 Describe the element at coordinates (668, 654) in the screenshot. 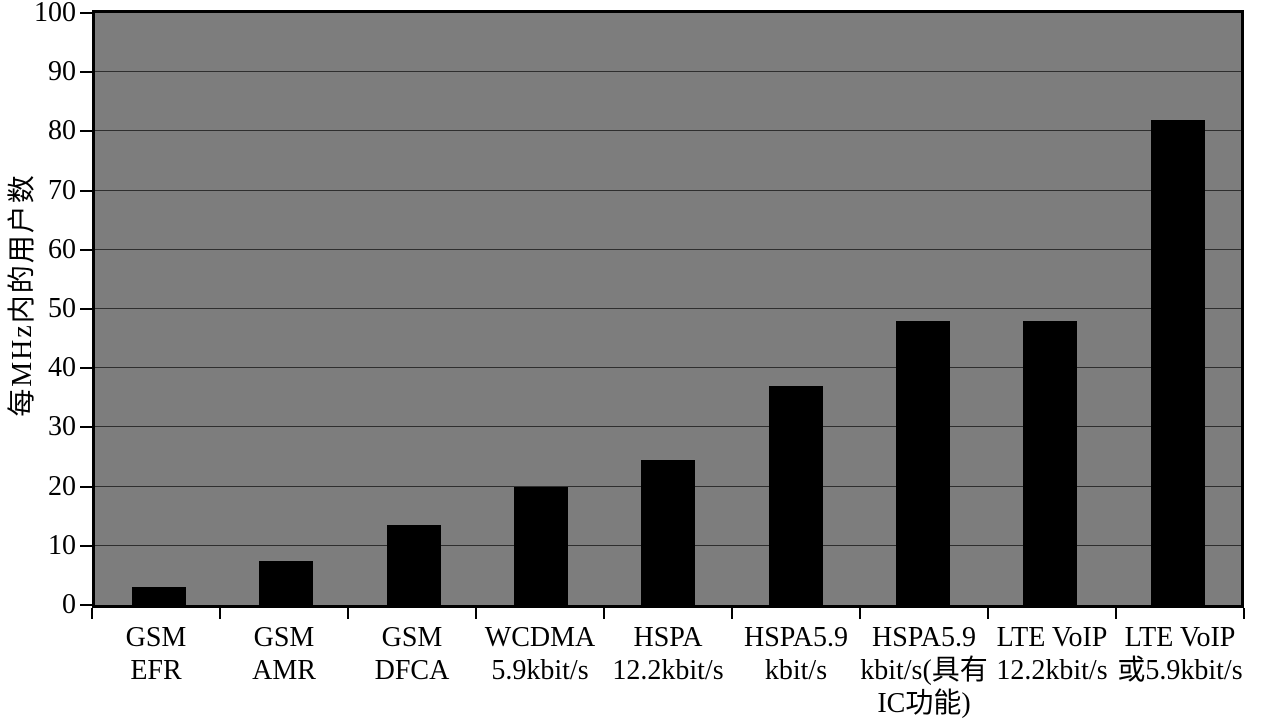

I see `x-category-label: HSPA 12.2kbit/s` at that location.